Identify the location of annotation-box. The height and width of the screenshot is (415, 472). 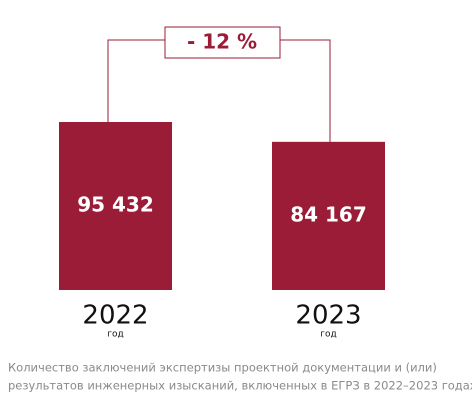
(222, 42).